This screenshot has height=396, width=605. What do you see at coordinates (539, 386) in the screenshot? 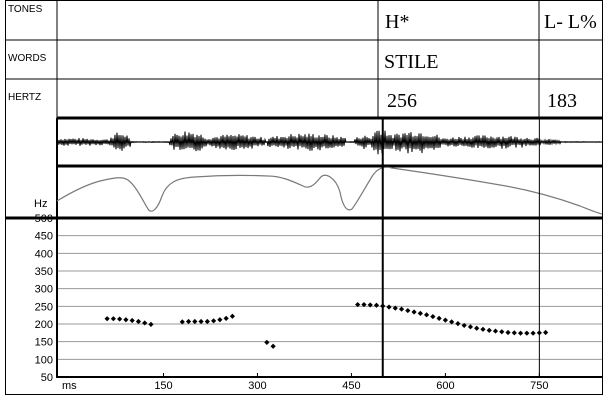
I see `x-tick-label: 750` at bounding box center [539, 386].